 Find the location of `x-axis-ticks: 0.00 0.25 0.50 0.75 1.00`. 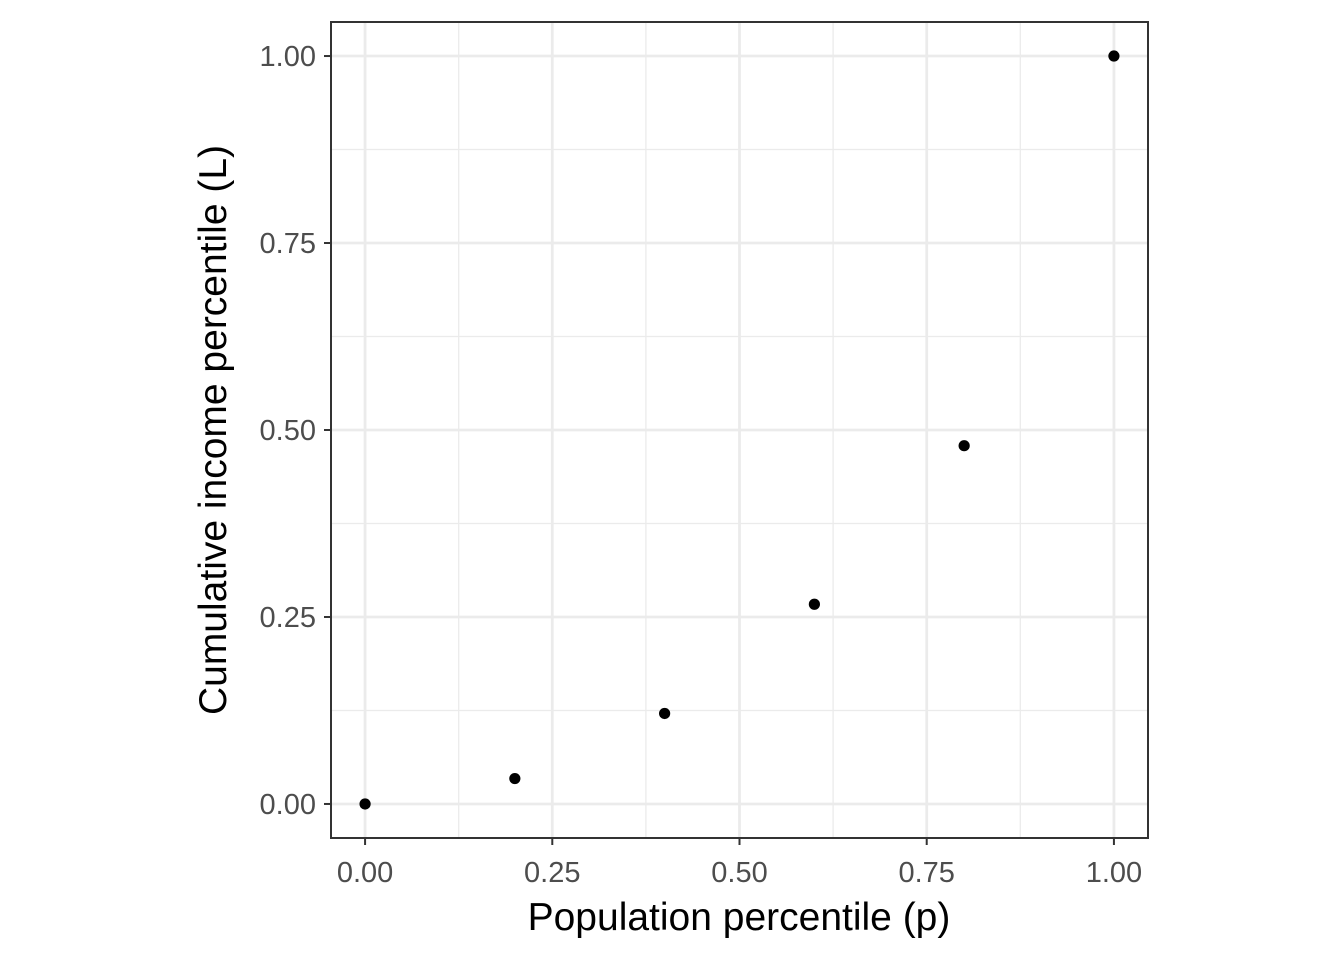

x-axis-ticks: 0.00 0.25 0.50 0.75 1.00 is located at coordinates (739, 863).